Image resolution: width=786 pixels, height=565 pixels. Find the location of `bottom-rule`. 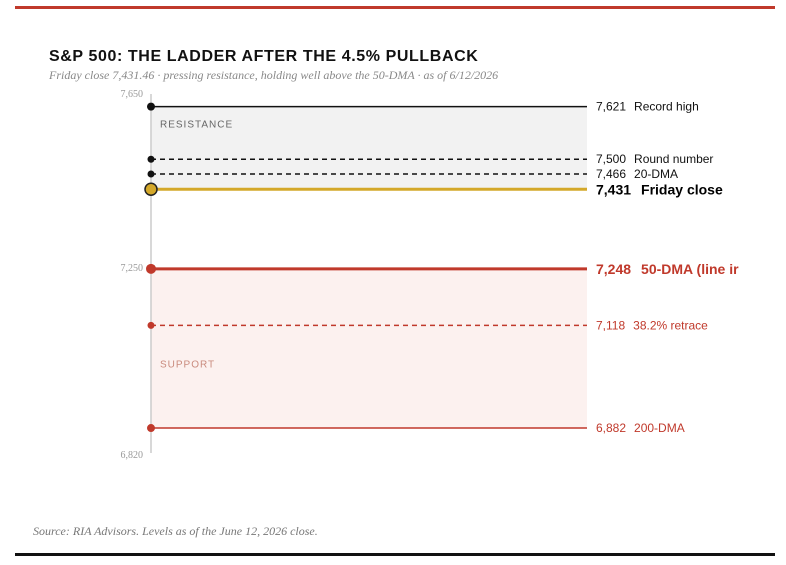

bottom-rule is located at coordinates (395, 554).